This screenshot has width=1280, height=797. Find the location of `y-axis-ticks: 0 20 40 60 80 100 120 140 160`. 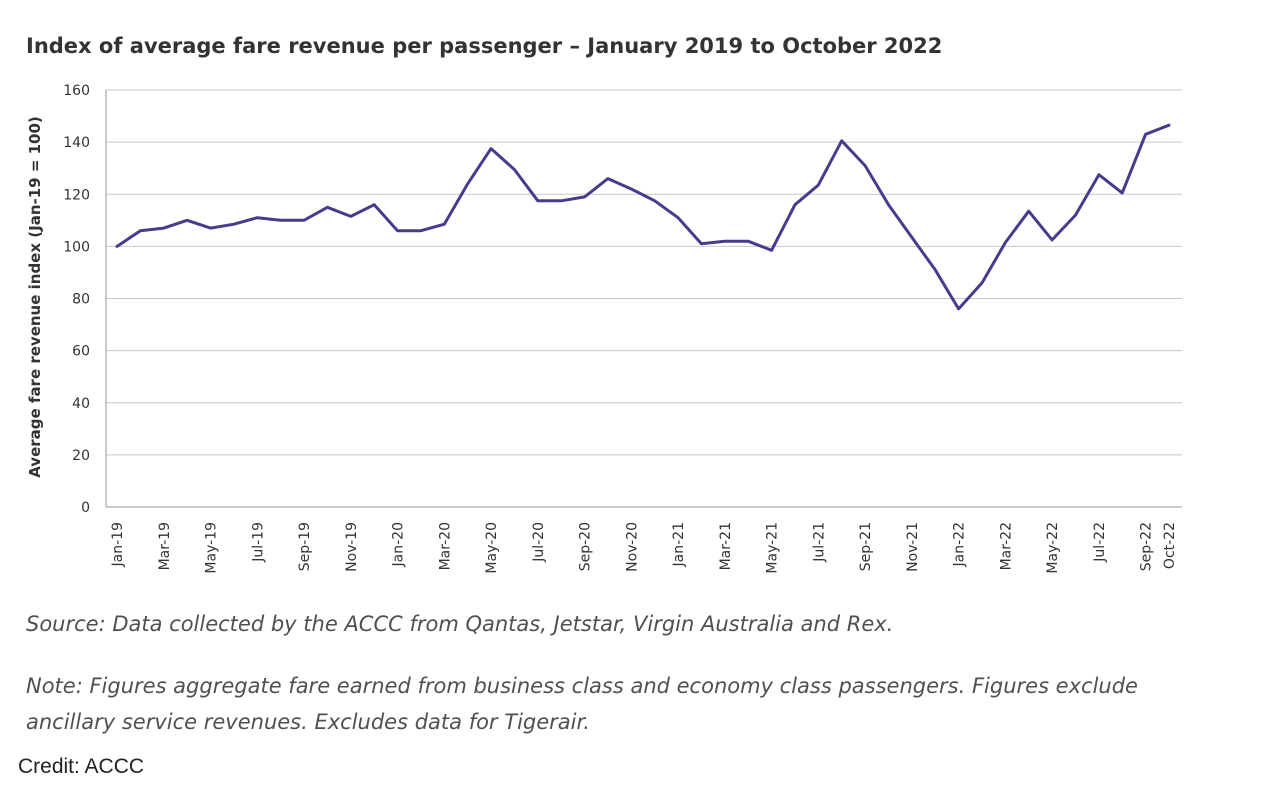

y-axis-ticks: 0 20 40 60 80 100 120 140 160 is located at coordinates (76, 299).